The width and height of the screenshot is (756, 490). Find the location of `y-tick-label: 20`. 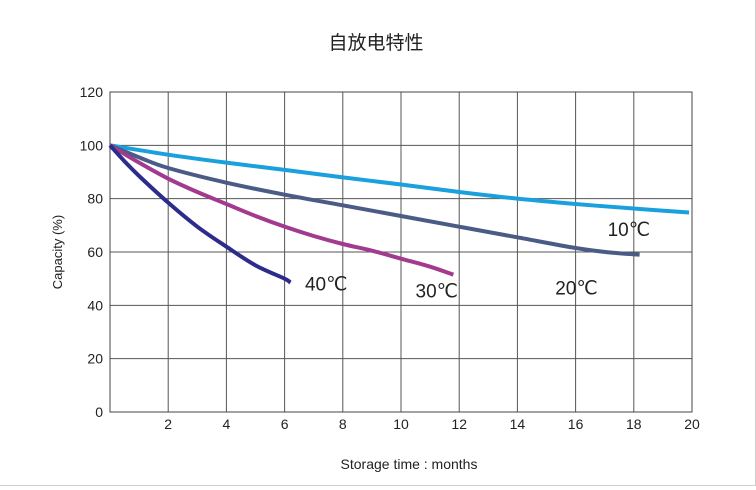

y-tick-label: 20 is located at coordinates (95, 359).